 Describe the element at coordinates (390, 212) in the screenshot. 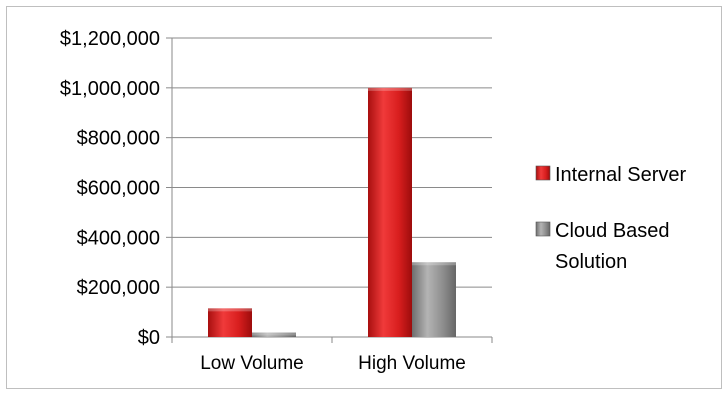

I see `bar-internal-server-high-volume` at that location.